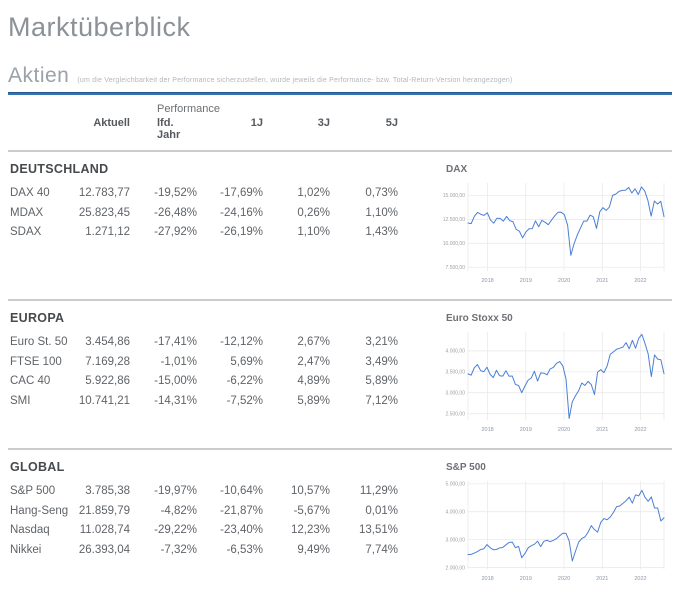 Image resolution: width=678 pixels, height=605 pixels. Describe the element at coordinates (466, 467) in the screenshot. I see `chart-title: S&P 500` at that location.